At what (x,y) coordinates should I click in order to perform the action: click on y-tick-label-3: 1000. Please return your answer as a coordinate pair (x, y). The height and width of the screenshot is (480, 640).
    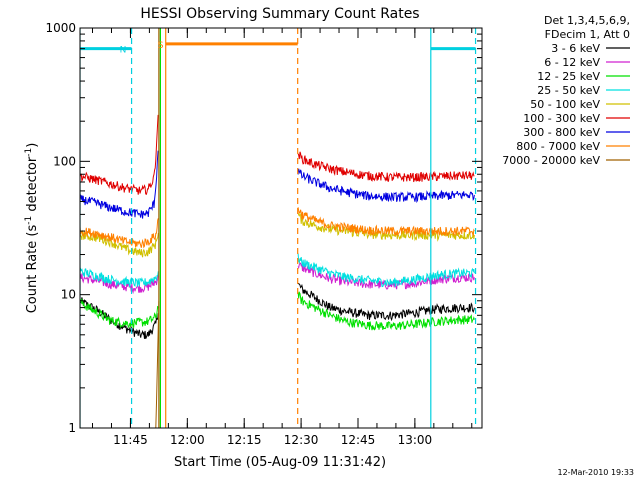
    Looking at the image, I should click on (60, 28).